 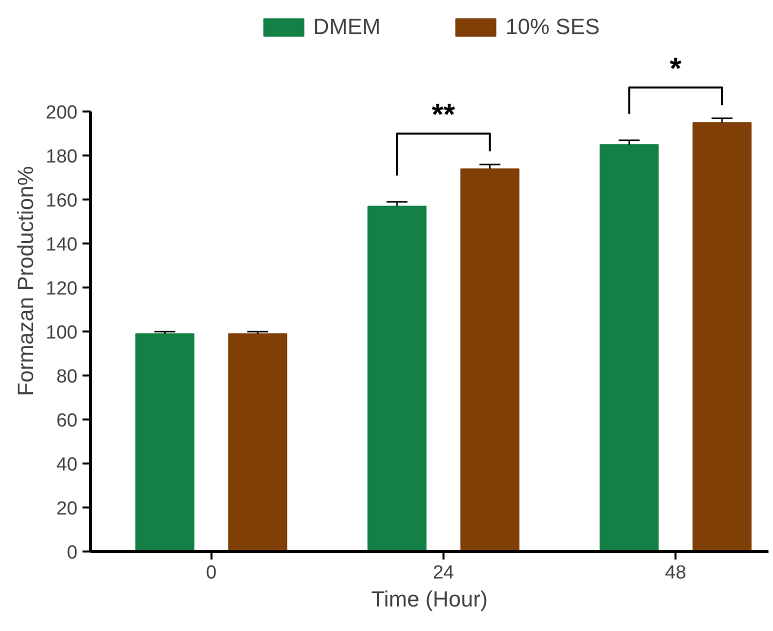 What do you see at coordinates (675, 573) in the screenshot?
I see `x-tick-label: 48` at bounding box center [675, 573].